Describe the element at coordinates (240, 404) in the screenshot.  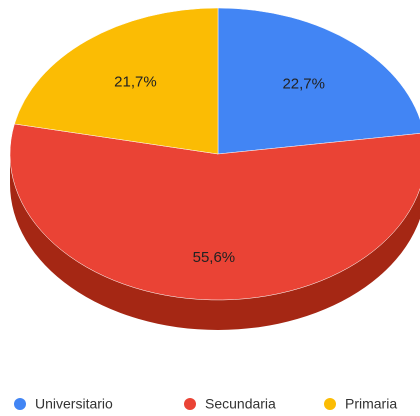
I see `legend-label: Secundaria` at that location.